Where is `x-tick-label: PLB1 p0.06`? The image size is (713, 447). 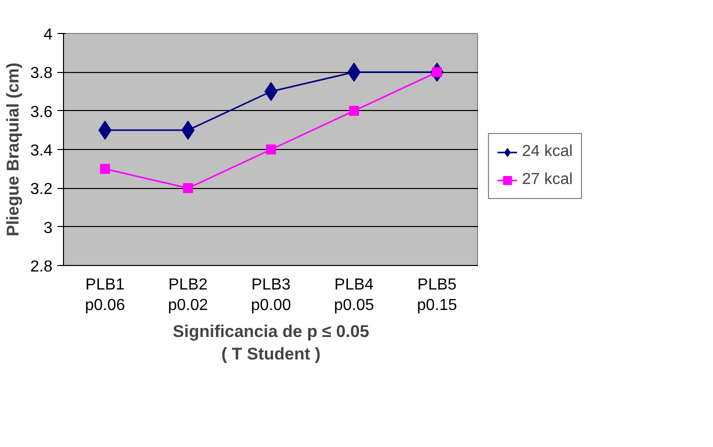 x-tick-label: PLB1 p0.06 is located at coordinates (105, 295).